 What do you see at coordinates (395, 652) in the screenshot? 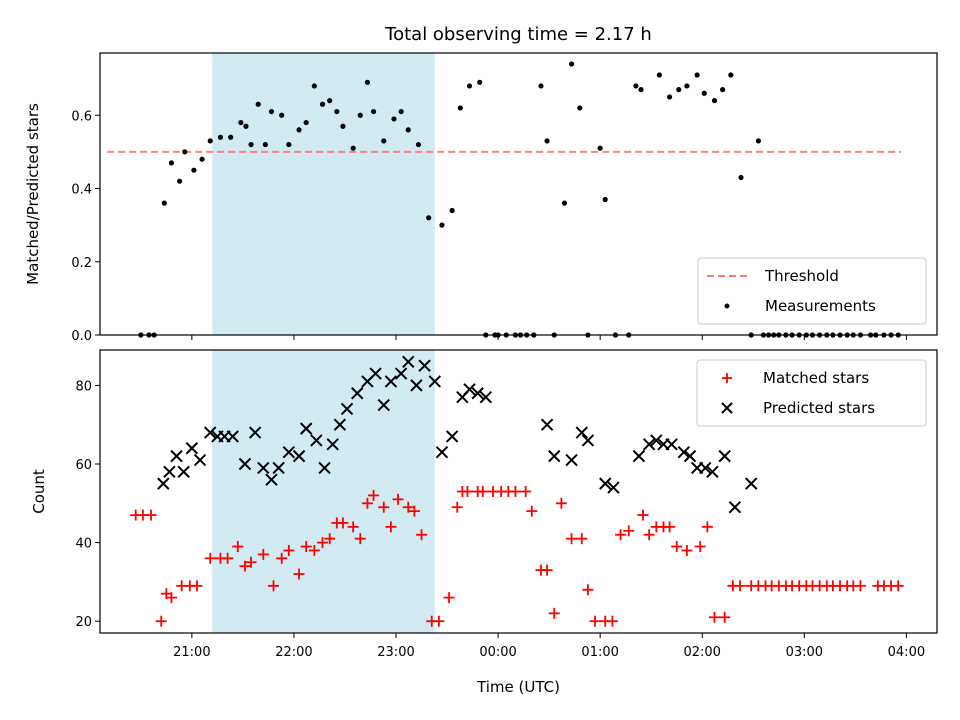
I see `x-tick-label: 23:00` at bounding box center [395, 652].